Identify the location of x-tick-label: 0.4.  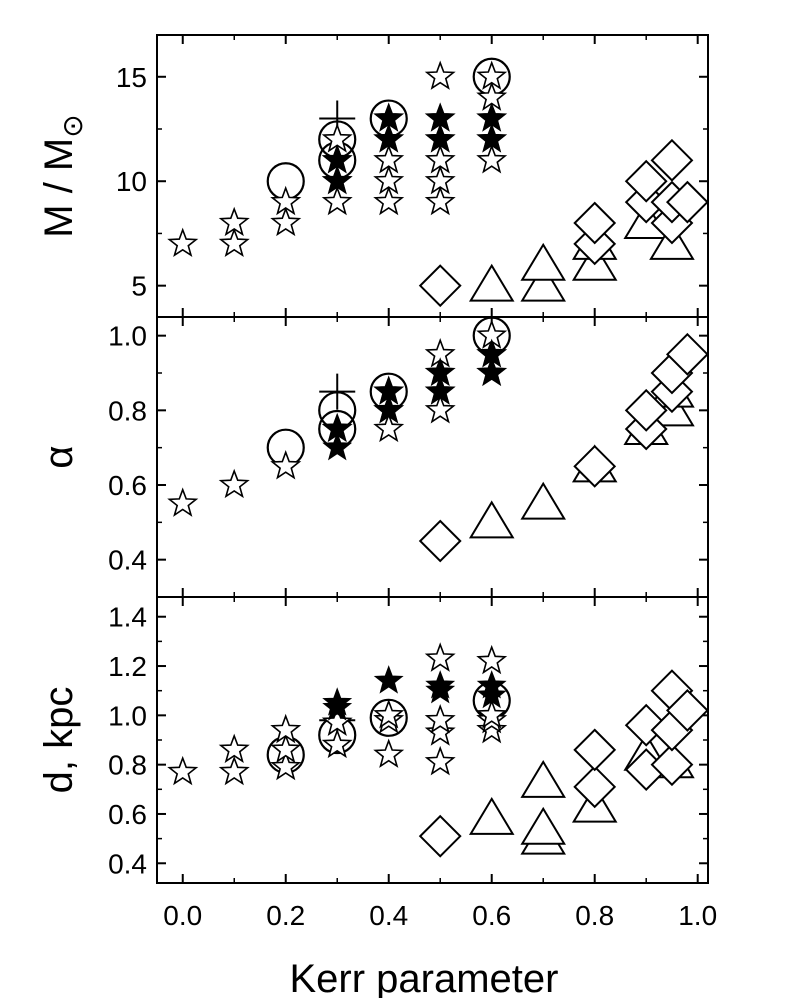
(388, 915).